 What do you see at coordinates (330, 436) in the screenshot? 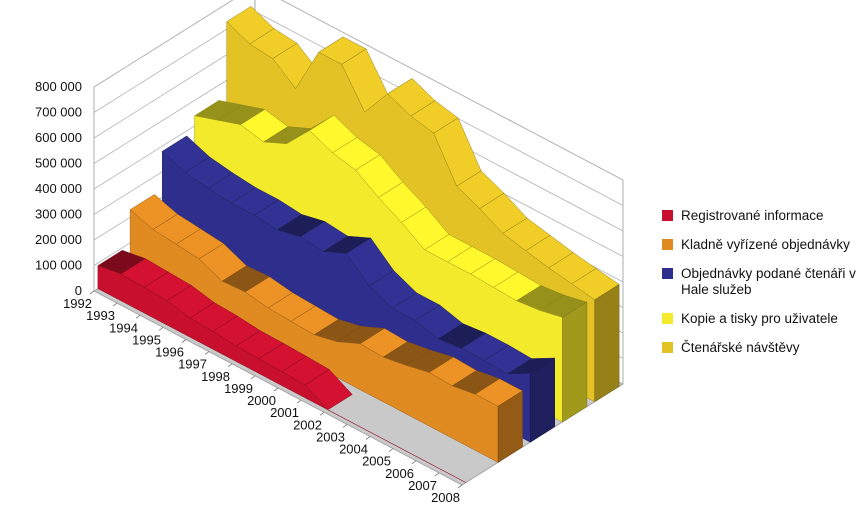
I see `x-tick-label: 2003` at bounding box center [330, 436].